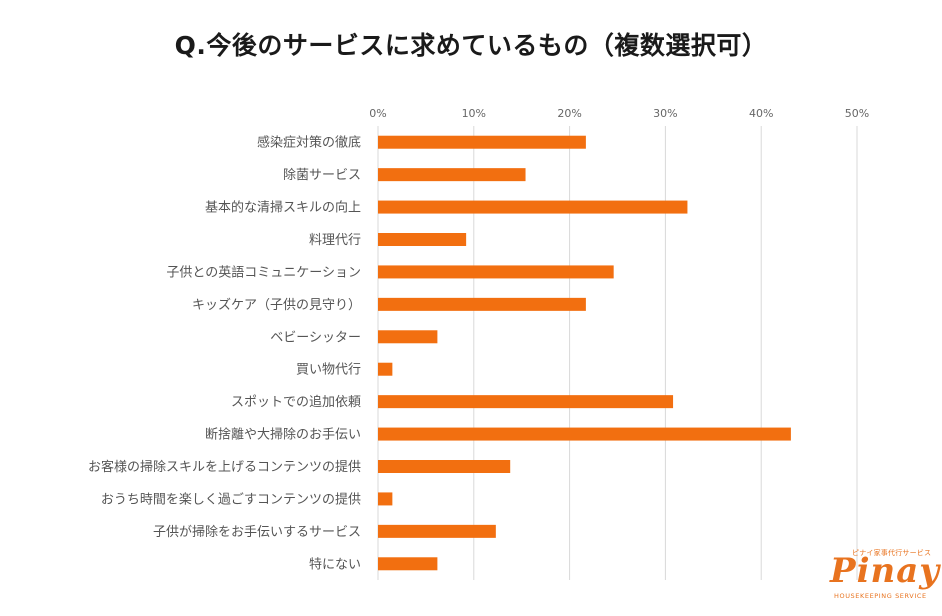  Describe the element at coordinates (231, 499) in the screenshot. I see `category-label: おうち時間を楽しく過ごすコンテンツの提供` at that location.